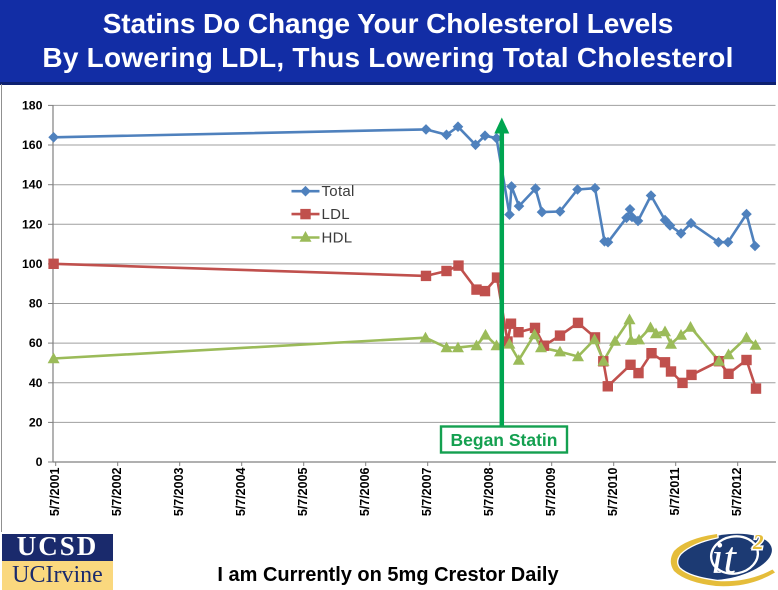 The height and width of the screenshot is (590, 778). I want to click on svg-text: 5/7/2012, so click(737, 491).